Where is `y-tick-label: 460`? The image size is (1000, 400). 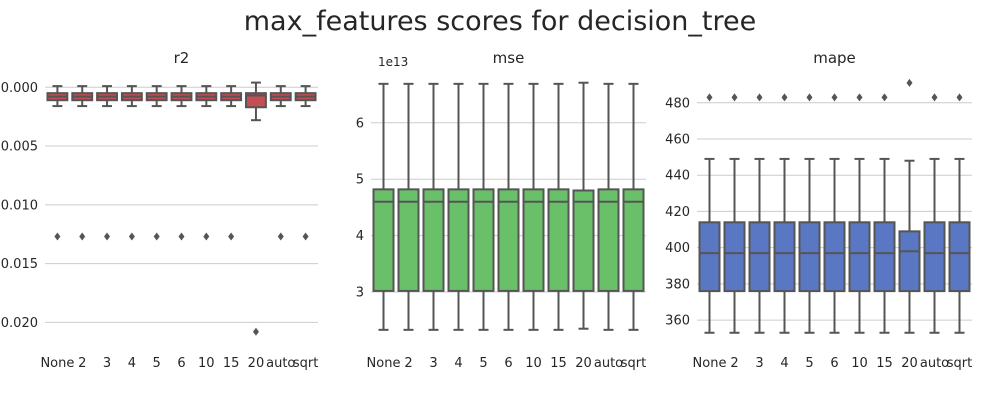 y-tick-label: 460 is located at coordinates (677, 140).